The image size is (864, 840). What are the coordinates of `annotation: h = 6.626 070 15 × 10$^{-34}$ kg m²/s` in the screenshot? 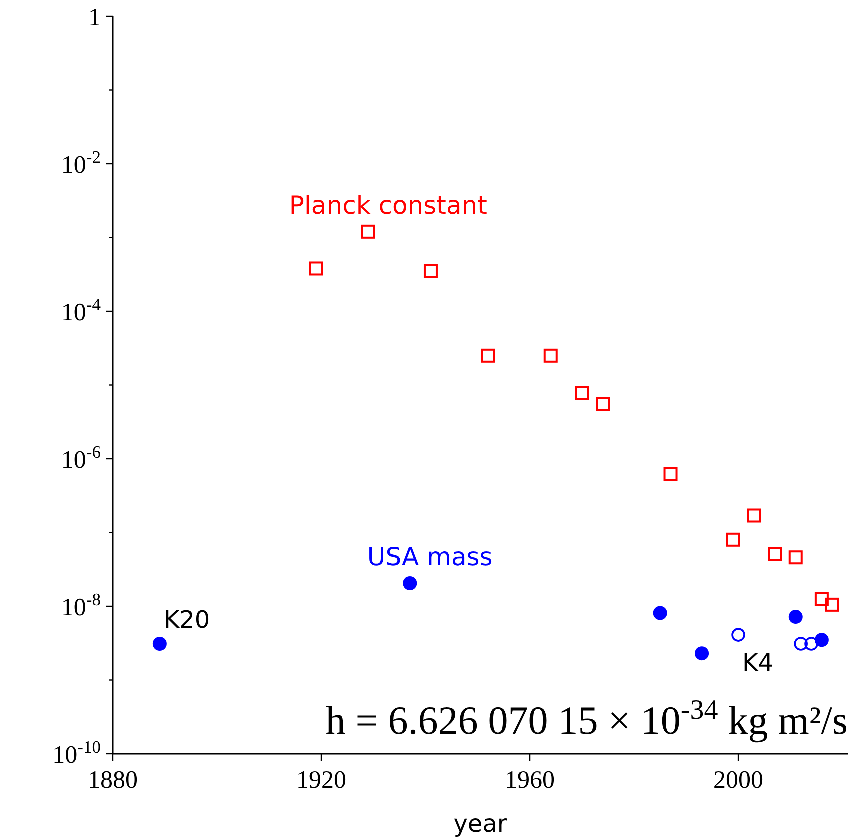 It's located at (587, 718).